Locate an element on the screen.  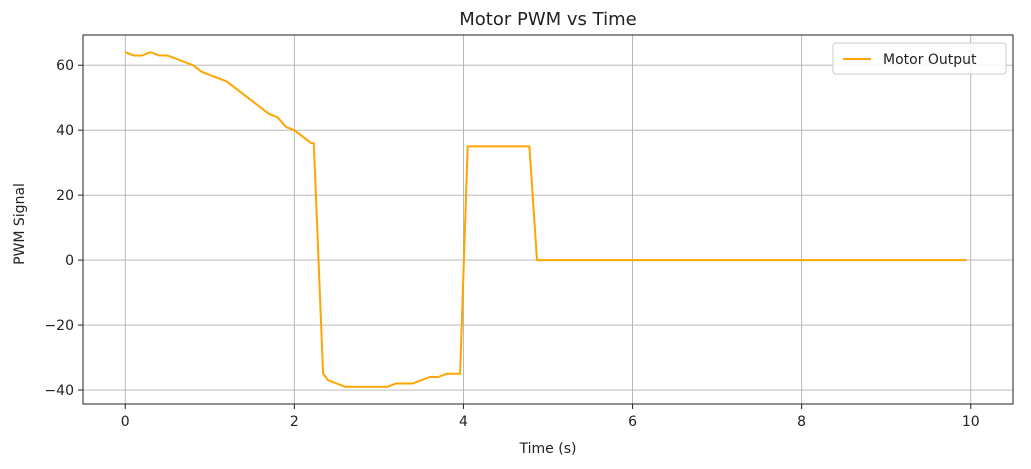
legend-box is located at coordinates (919, 58).